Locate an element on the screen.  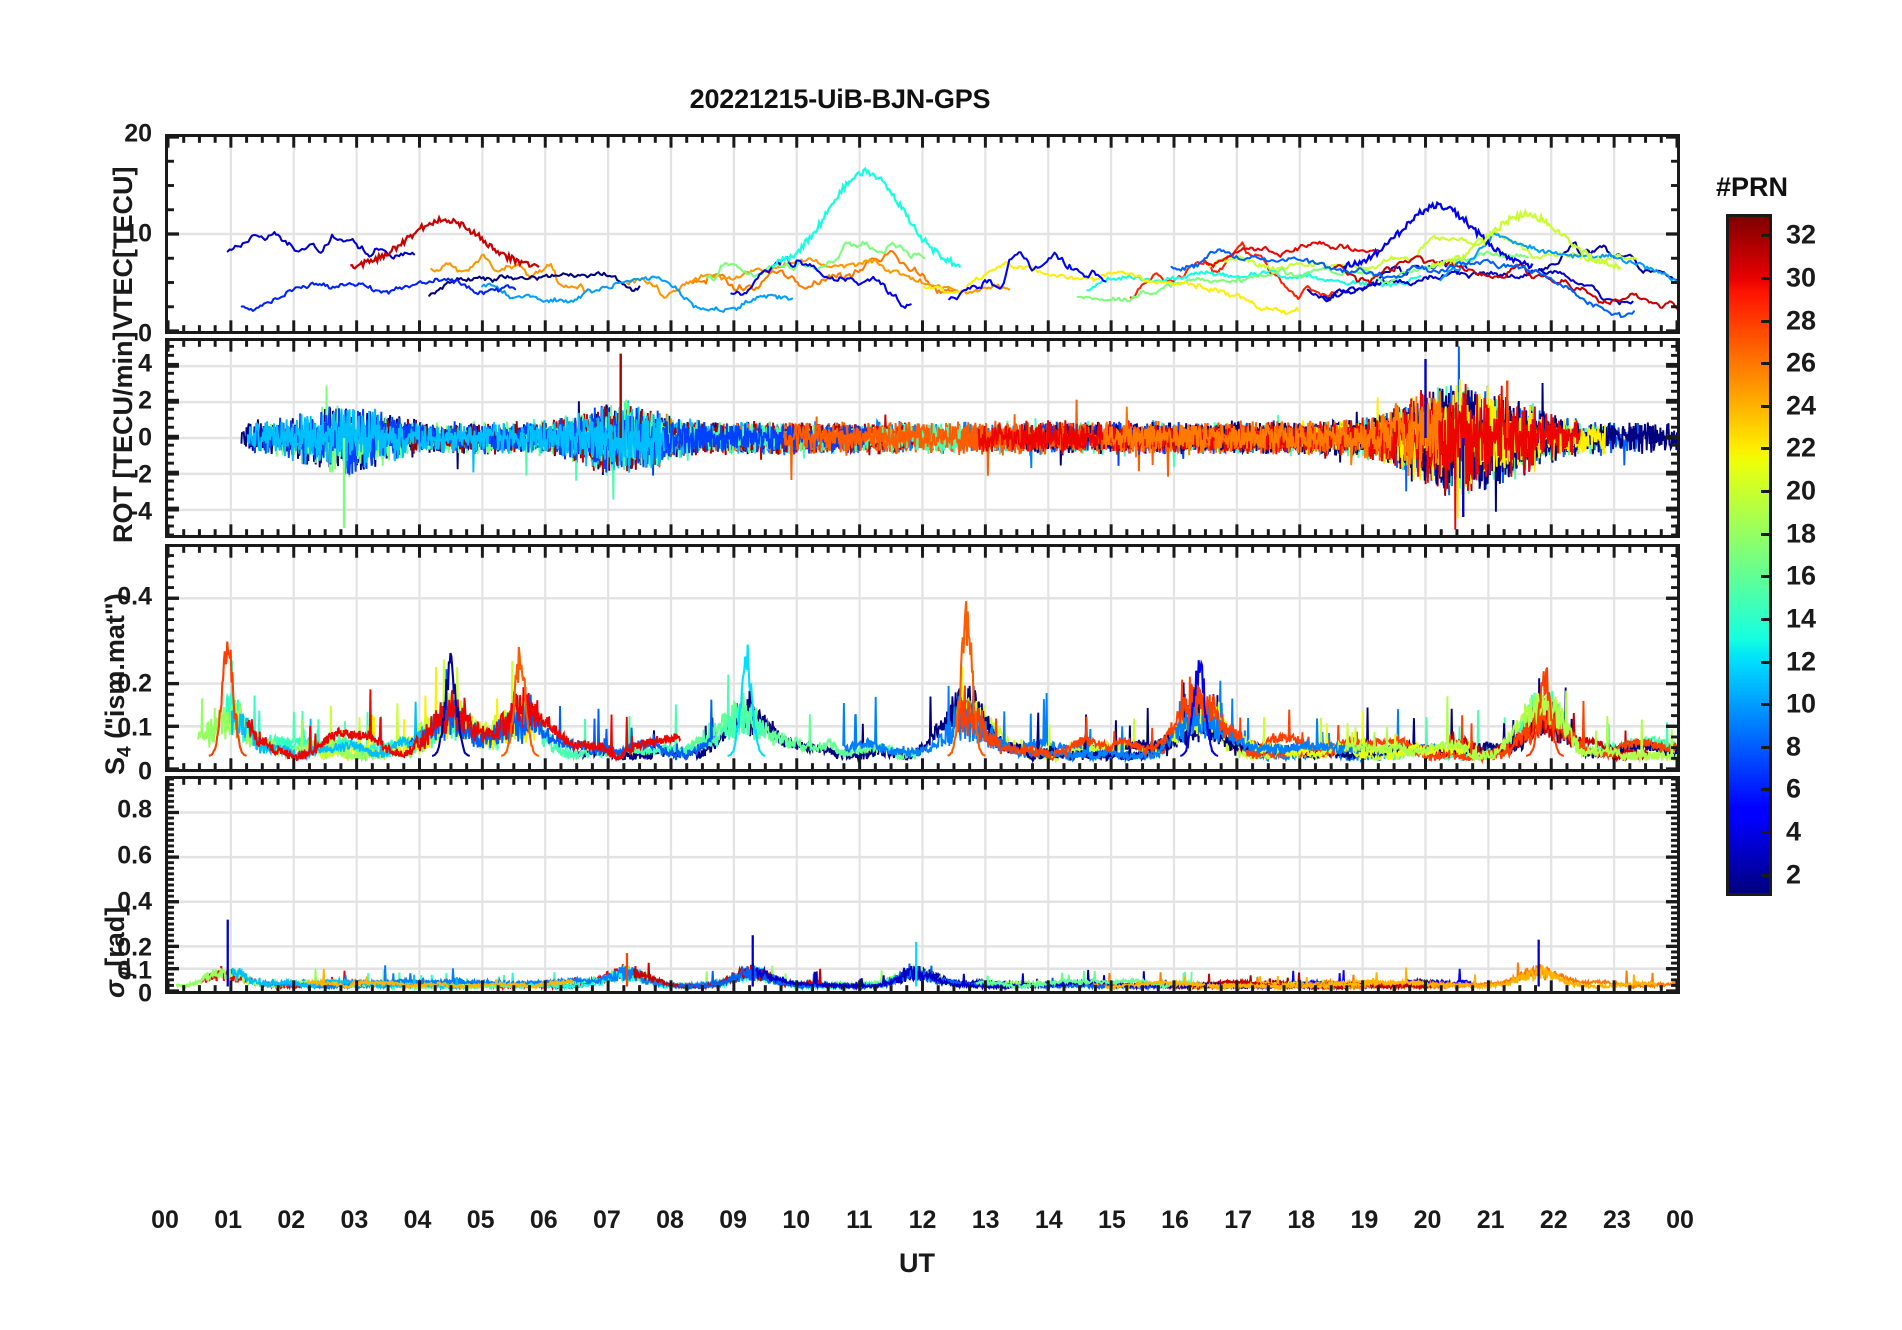
x-tick-10: 10 is located at coordinates (796, 1220).